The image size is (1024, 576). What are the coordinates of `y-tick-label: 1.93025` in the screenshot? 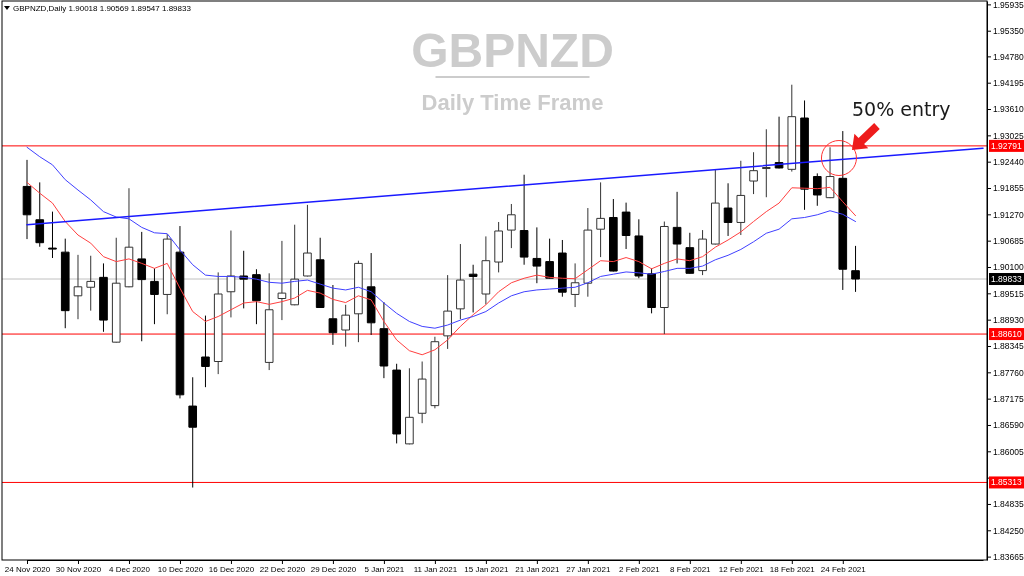 It's located at (1008, 135).